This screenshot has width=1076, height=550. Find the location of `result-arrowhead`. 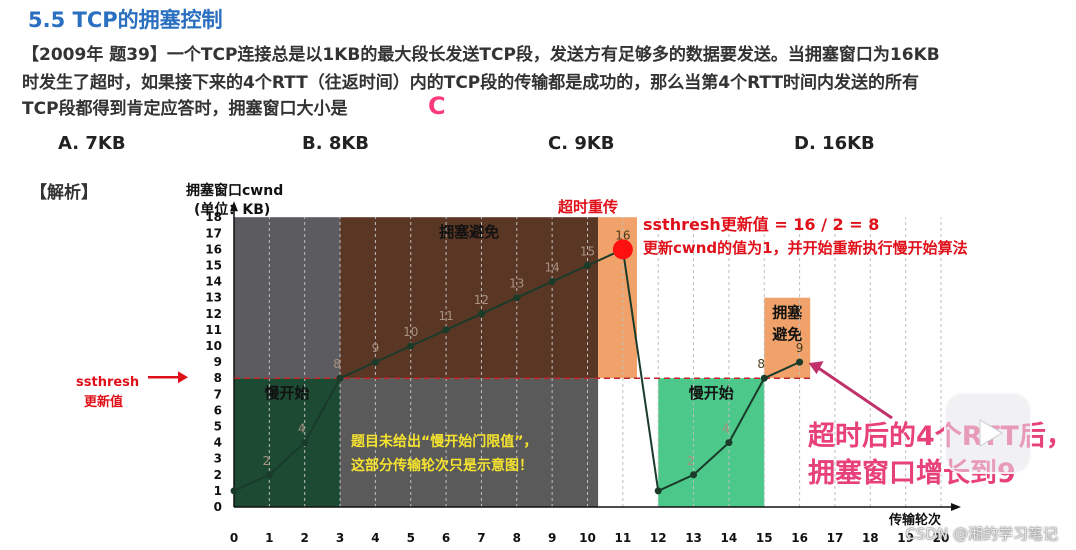

result-arrowhead is located at coordinates (816, 368).